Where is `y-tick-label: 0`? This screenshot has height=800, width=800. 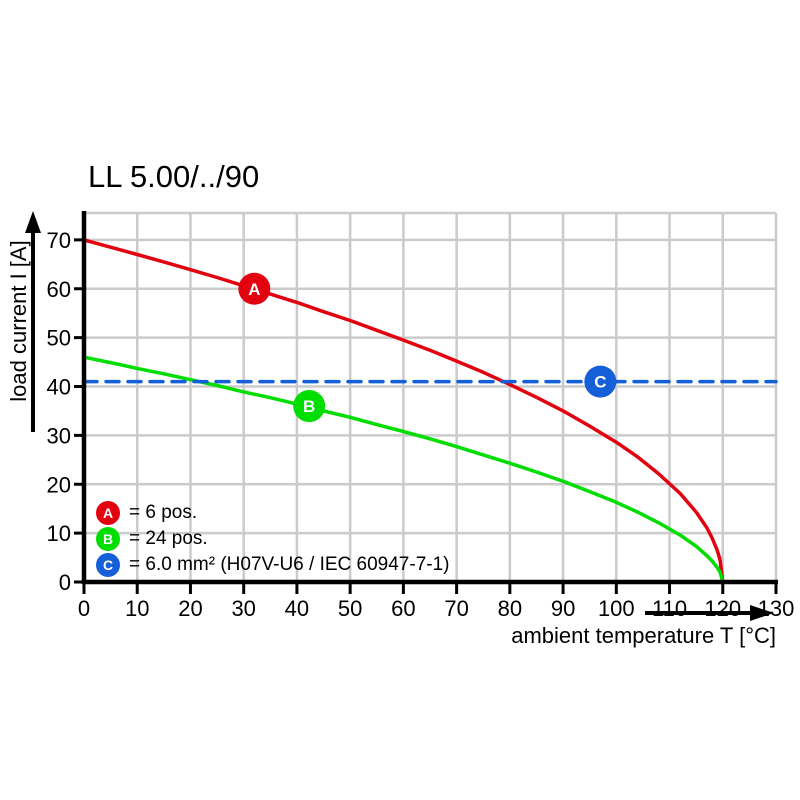
y-tick-label: 0 is located at coordinates (65, 582).